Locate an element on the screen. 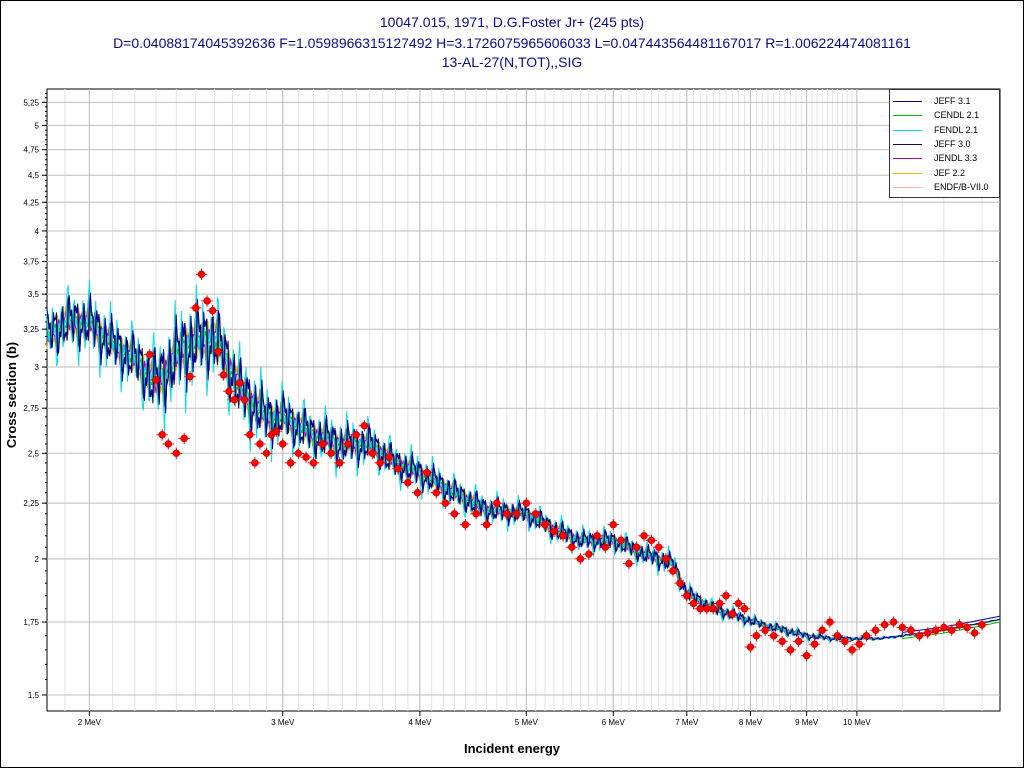  y-tick-label: 4,75 is located at coordinates (31, 150).